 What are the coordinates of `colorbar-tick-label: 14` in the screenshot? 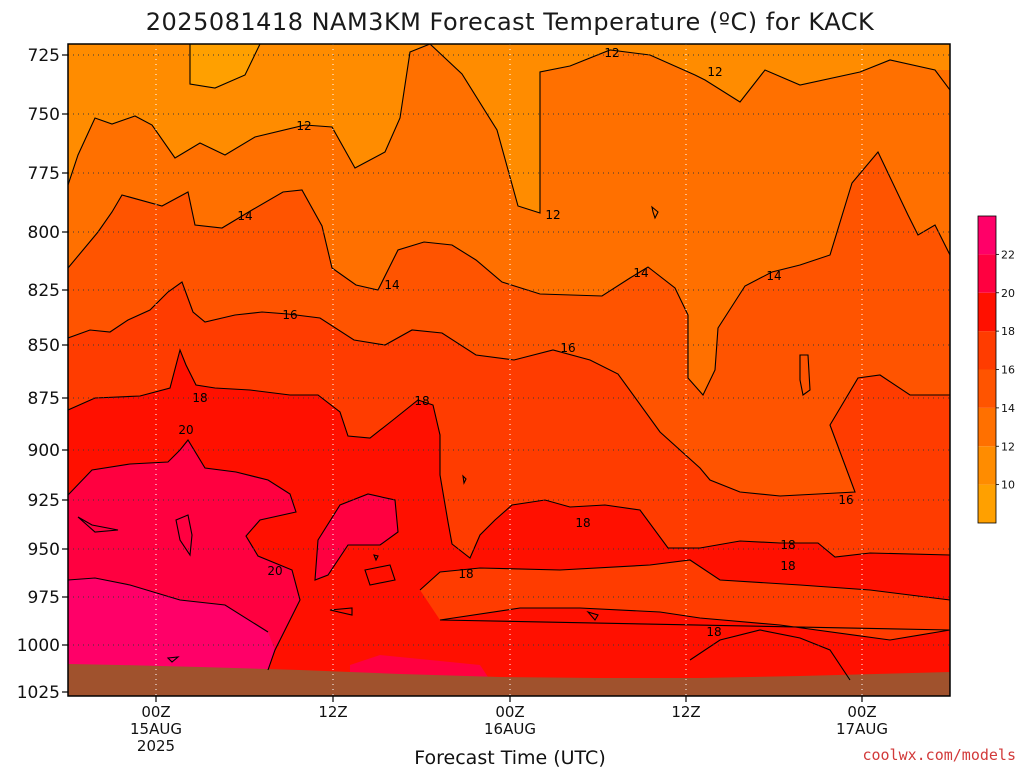 It's located at (1008, 408).